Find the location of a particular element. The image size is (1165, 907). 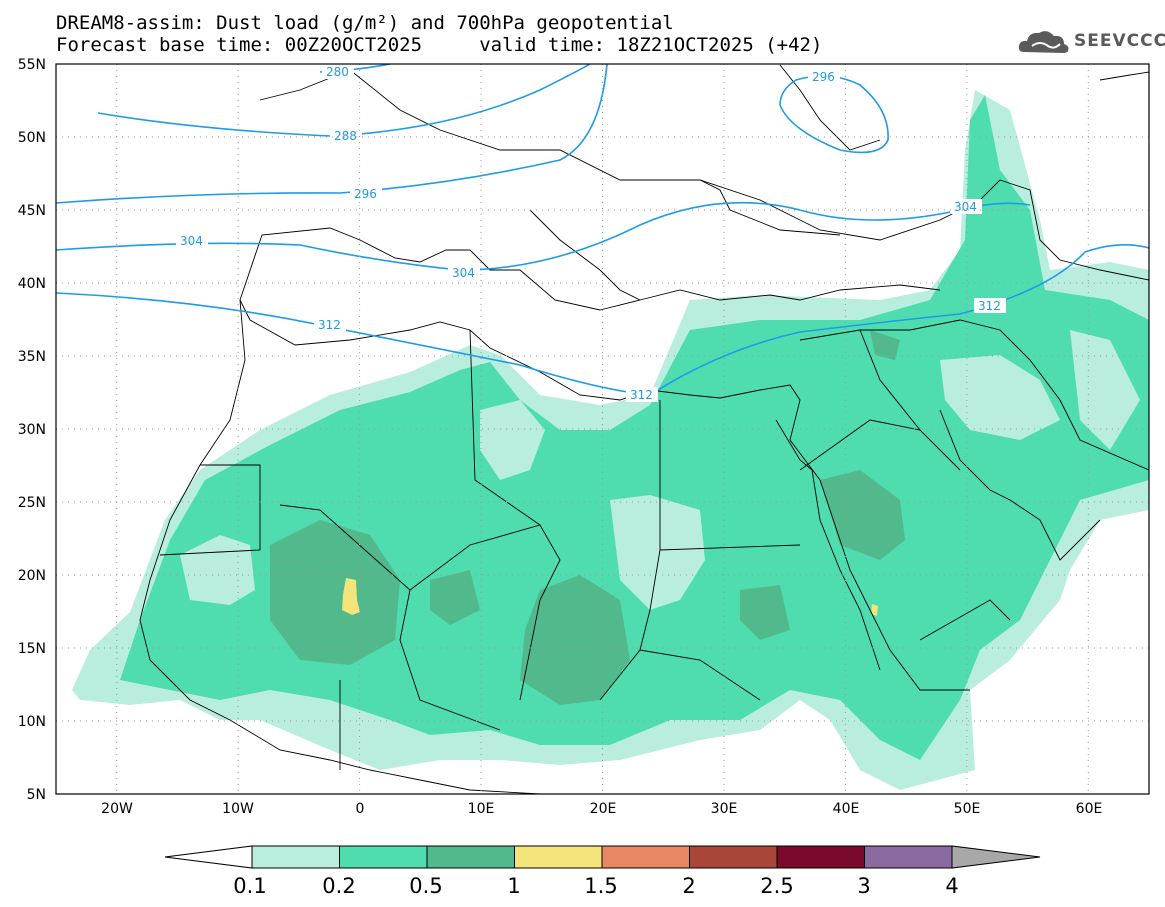

lat-label: 30N is located at coordinates (32, 430).